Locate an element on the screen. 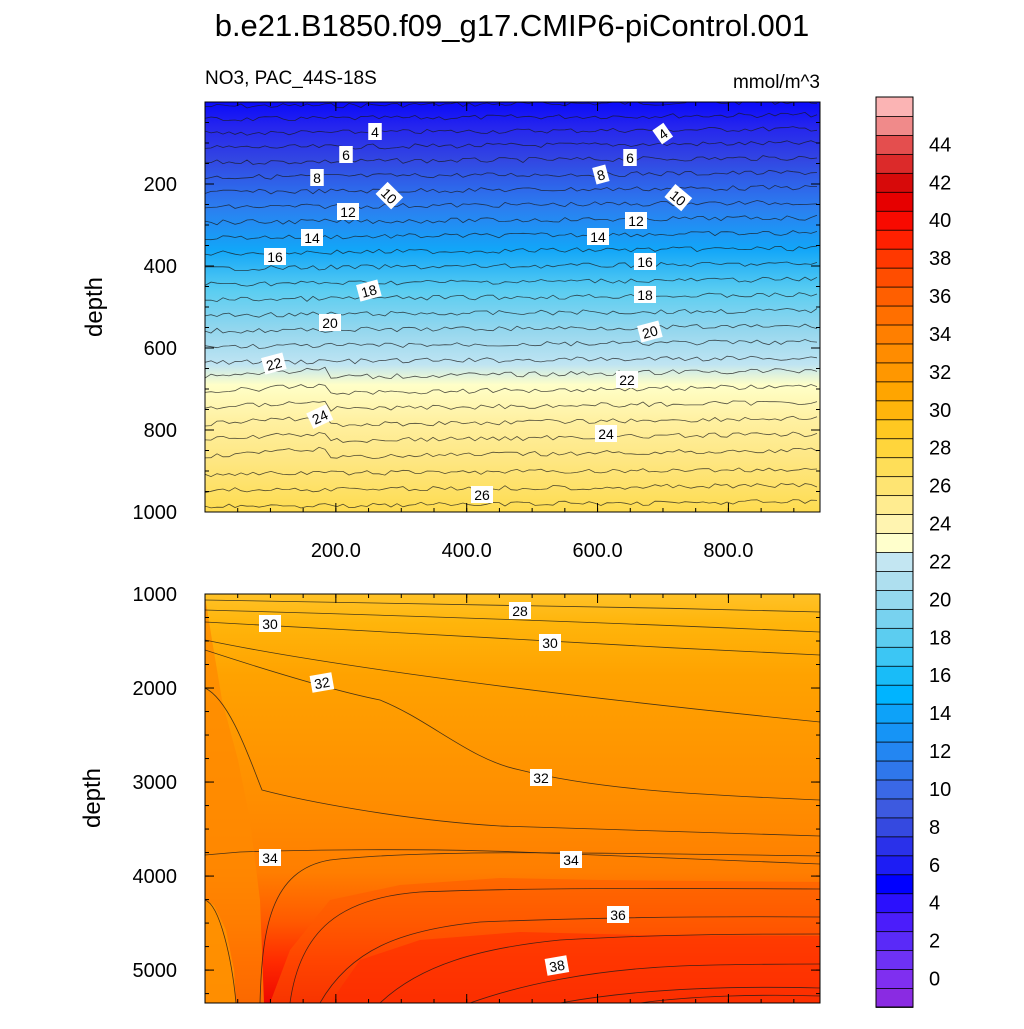  svg-text: 34 is located at coordinates (571, 860).